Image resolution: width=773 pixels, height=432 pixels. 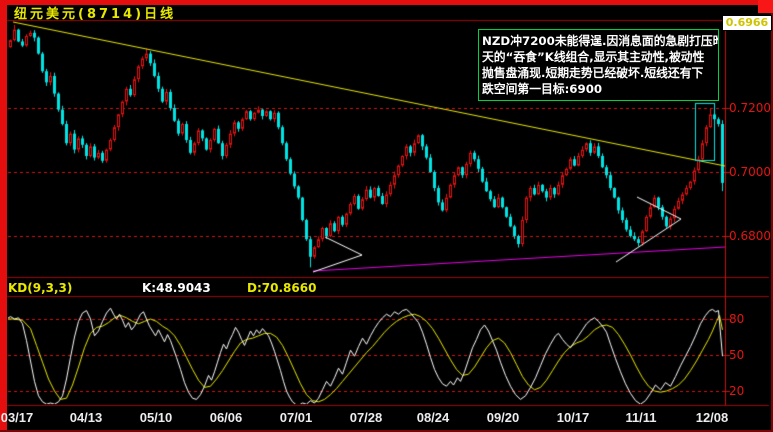 What do you see at coordinates (296, 417) in the screenshot?
I see `date-tick: 07/01` at bounding box center [296, 417].